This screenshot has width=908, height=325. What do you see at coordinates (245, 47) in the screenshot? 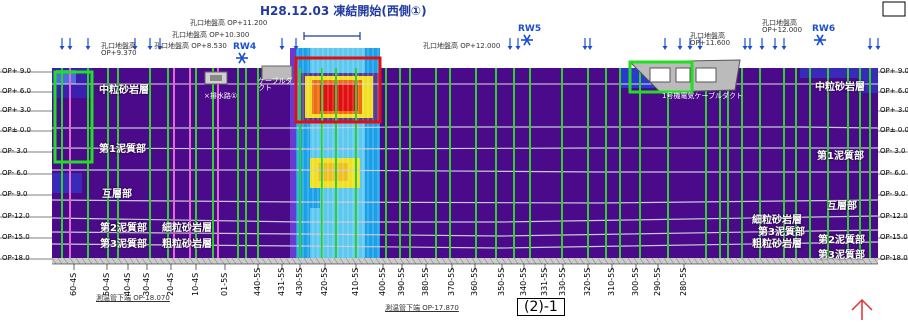
I see `rw4-label: RW4` at bounding box center [245, 47].